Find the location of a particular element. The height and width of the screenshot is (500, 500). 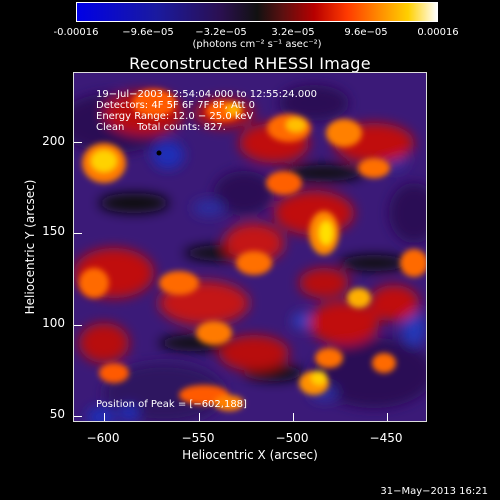

y-tick-label: 150 is located at coordinates (53, 231).